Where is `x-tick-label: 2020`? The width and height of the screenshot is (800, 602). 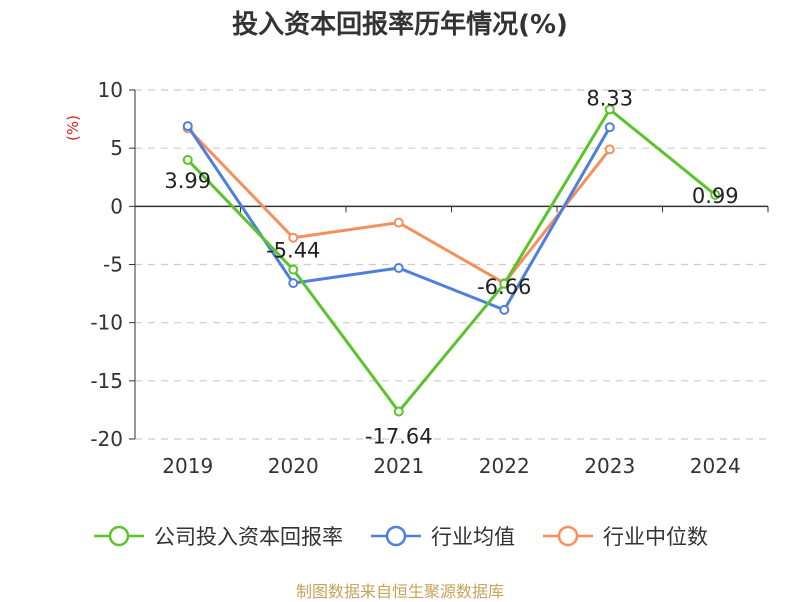 x-tick-label: 2020 is located at coordinates (293, 466).